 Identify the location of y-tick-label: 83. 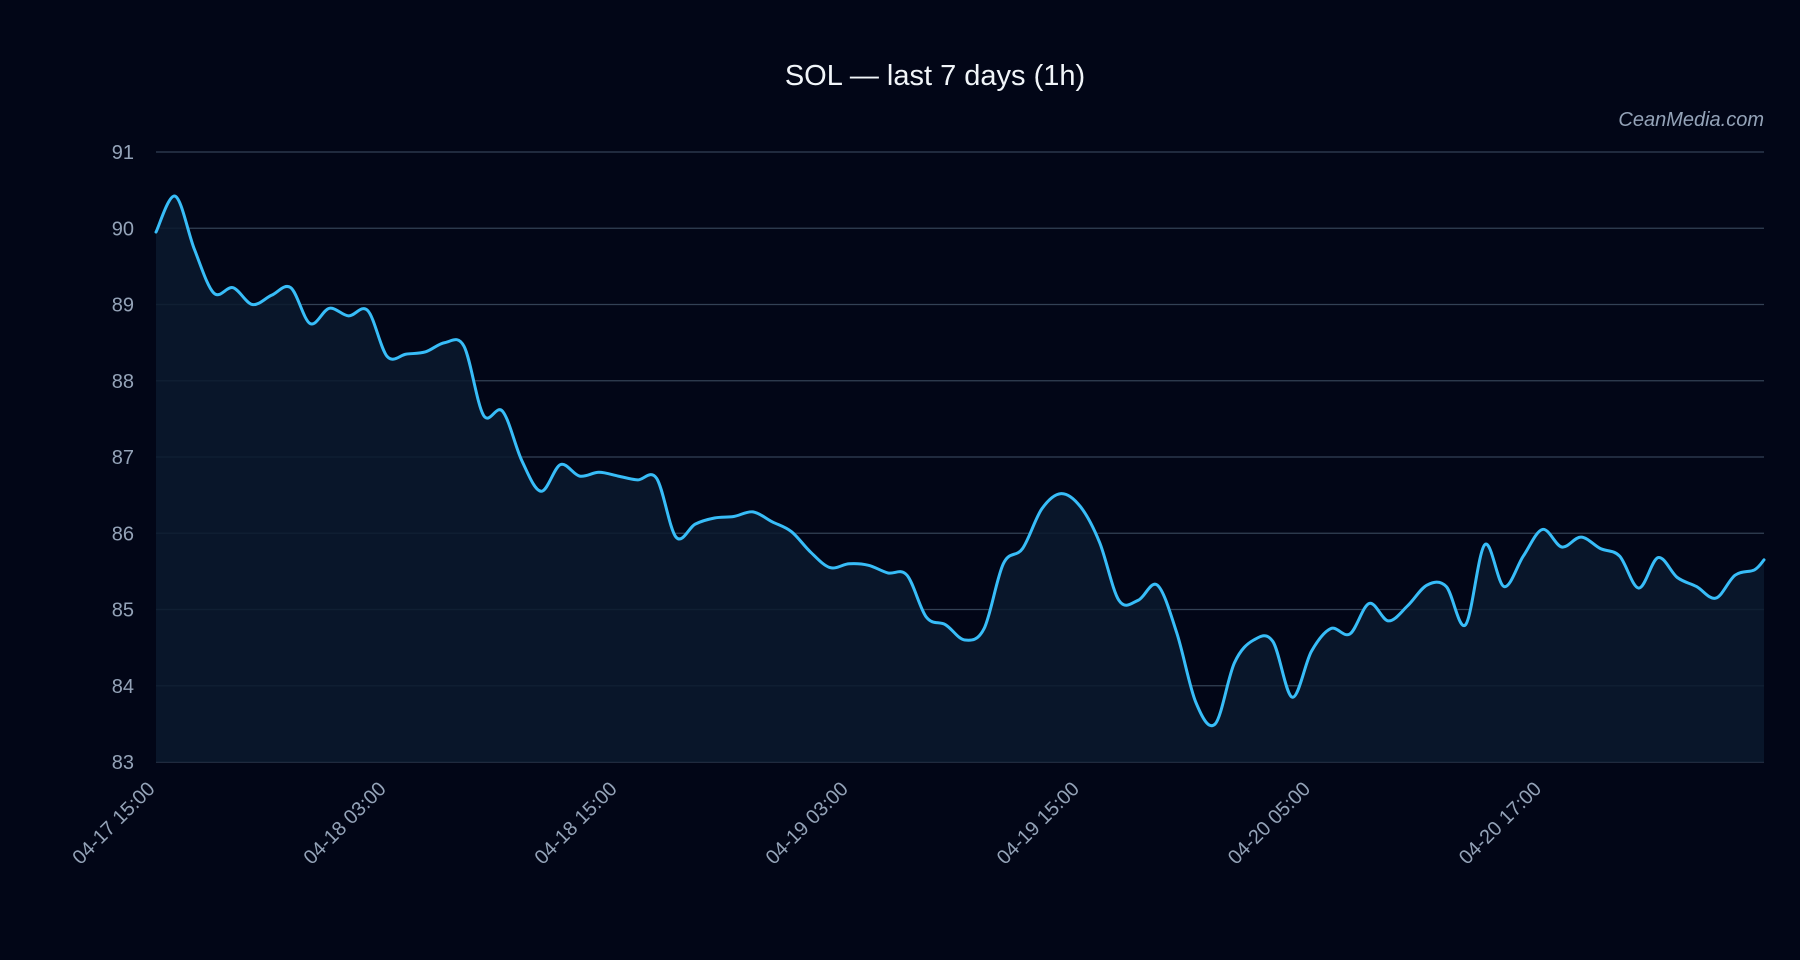
(123, 763).